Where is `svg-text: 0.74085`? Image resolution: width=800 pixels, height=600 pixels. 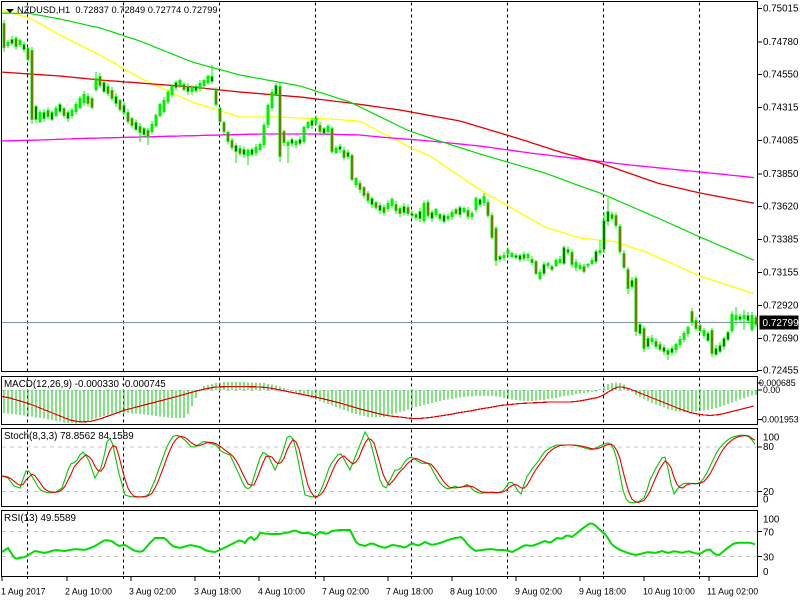 svg-text: 0.74085 is located at coordinates (781, 141).